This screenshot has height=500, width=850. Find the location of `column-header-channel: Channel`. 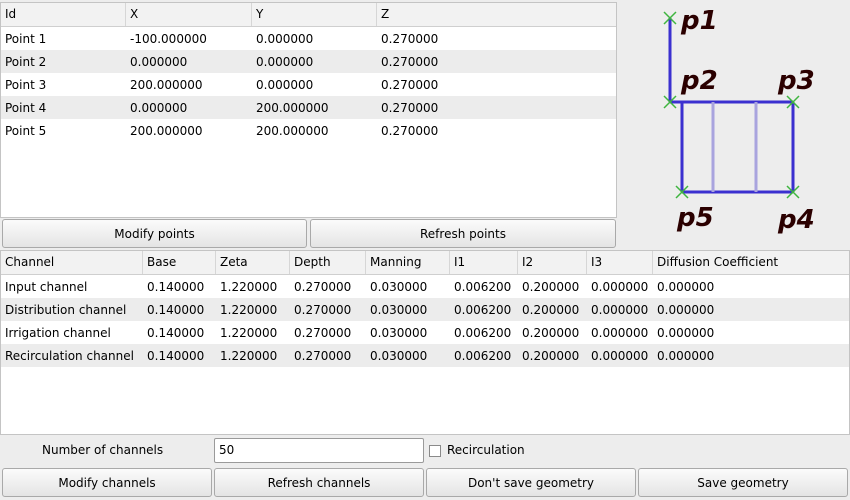

column-header-channel: Channel is located at coordinates (72, 262).